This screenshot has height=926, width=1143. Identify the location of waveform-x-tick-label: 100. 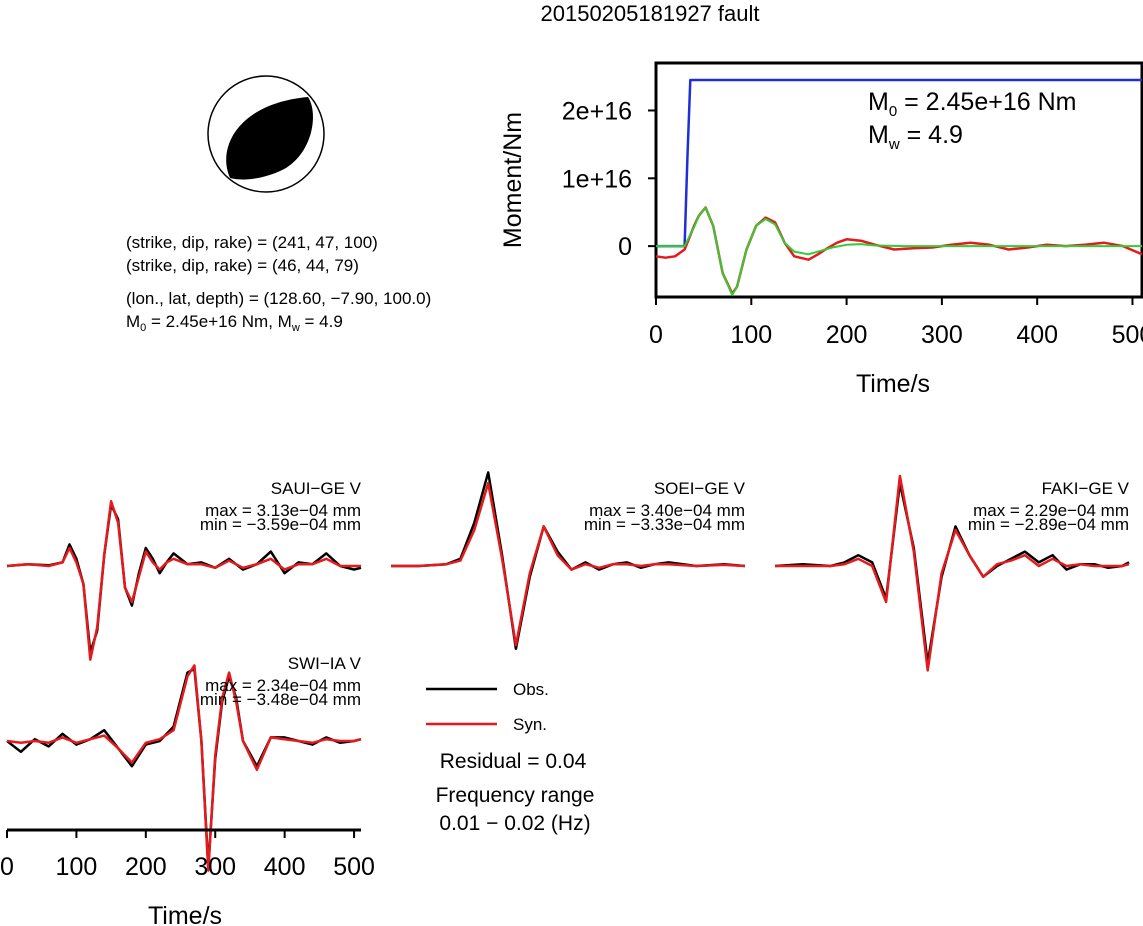
(77, 867).